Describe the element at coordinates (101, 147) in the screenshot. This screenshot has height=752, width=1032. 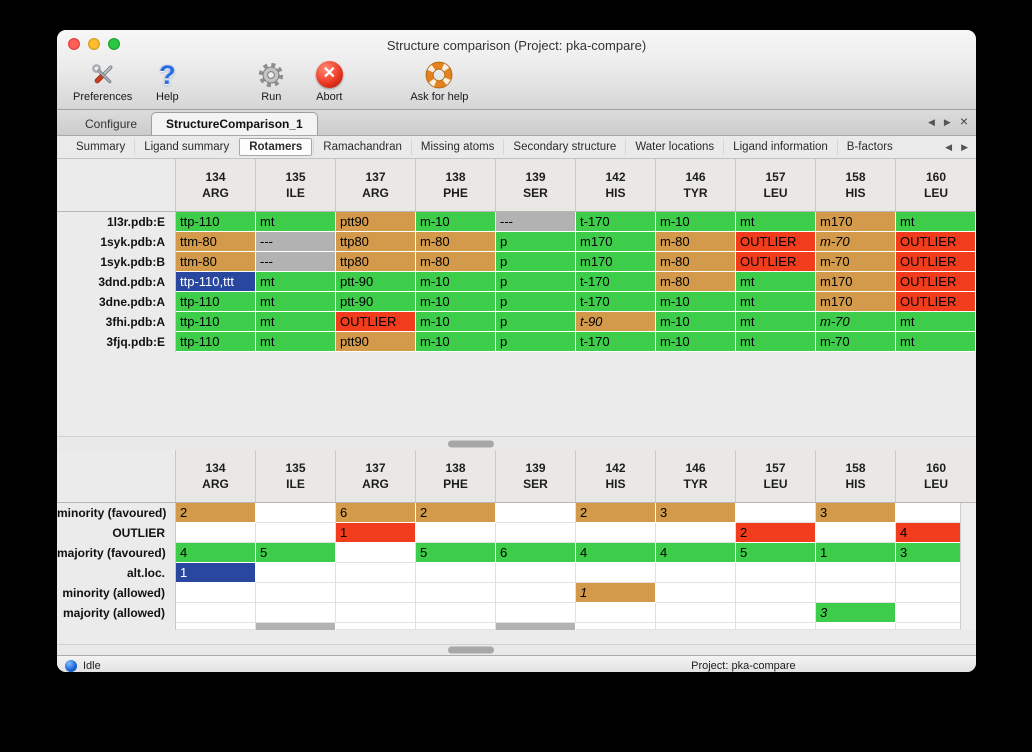
I see `subtab-summary: Summary` at that location.